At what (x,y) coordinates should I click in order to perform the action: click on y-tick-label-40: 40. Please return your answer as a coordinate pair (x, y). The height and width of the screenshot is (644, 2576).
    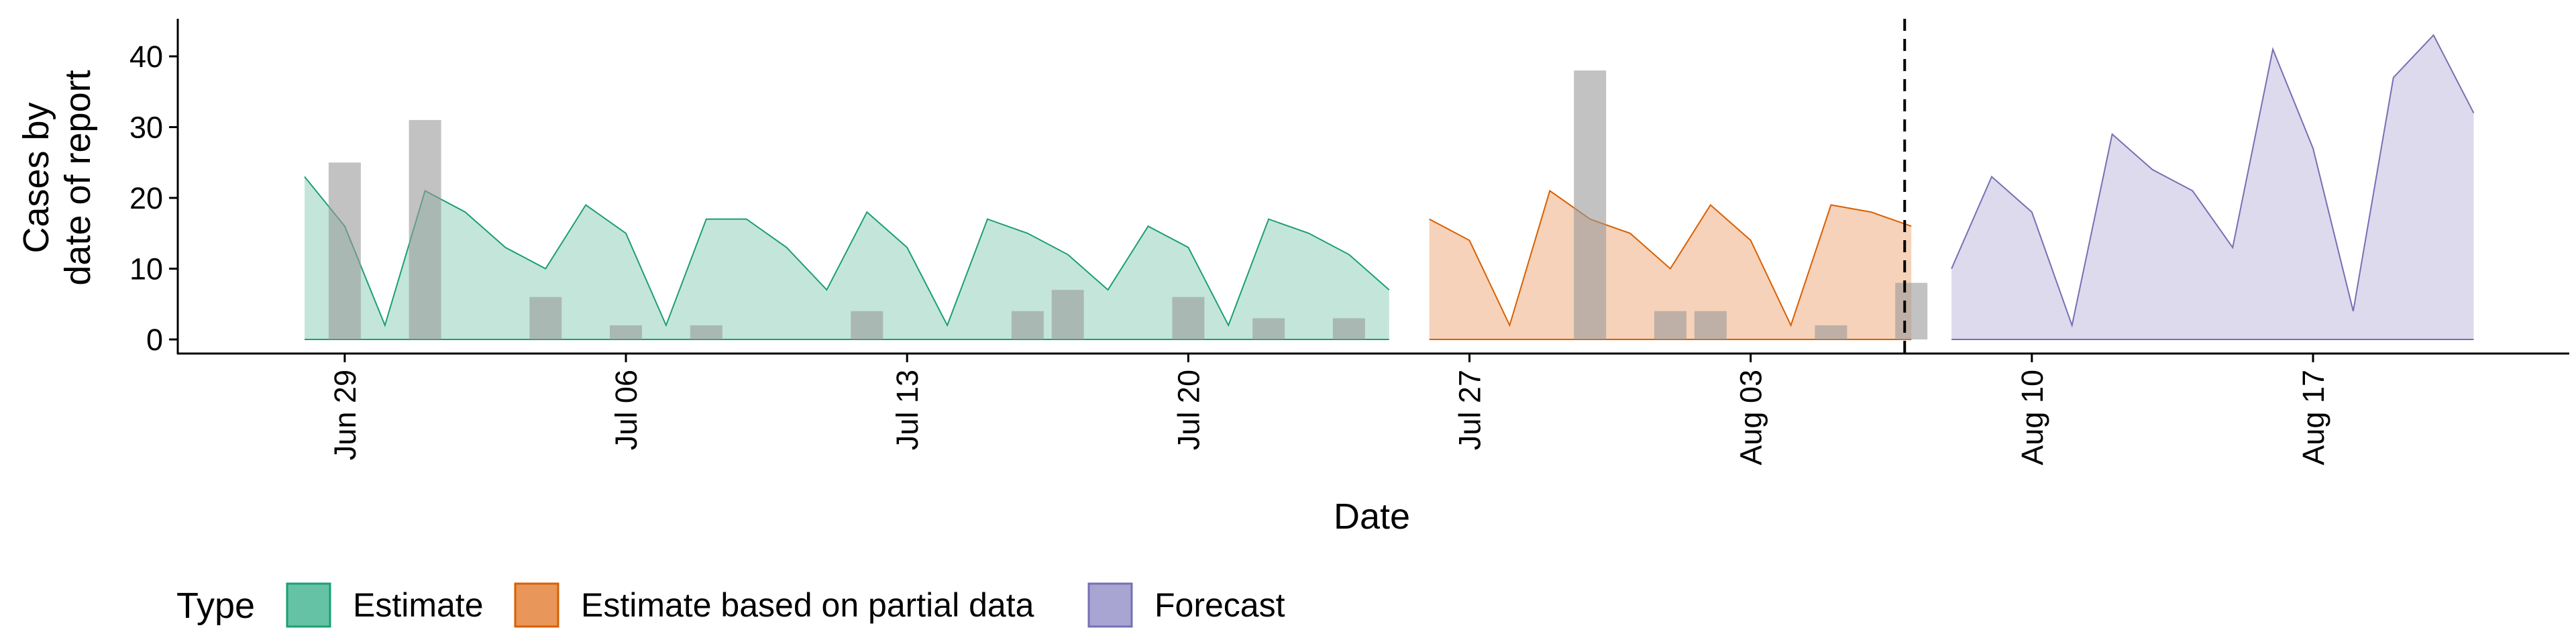
    Looking at the image, I should click on (146, 57).